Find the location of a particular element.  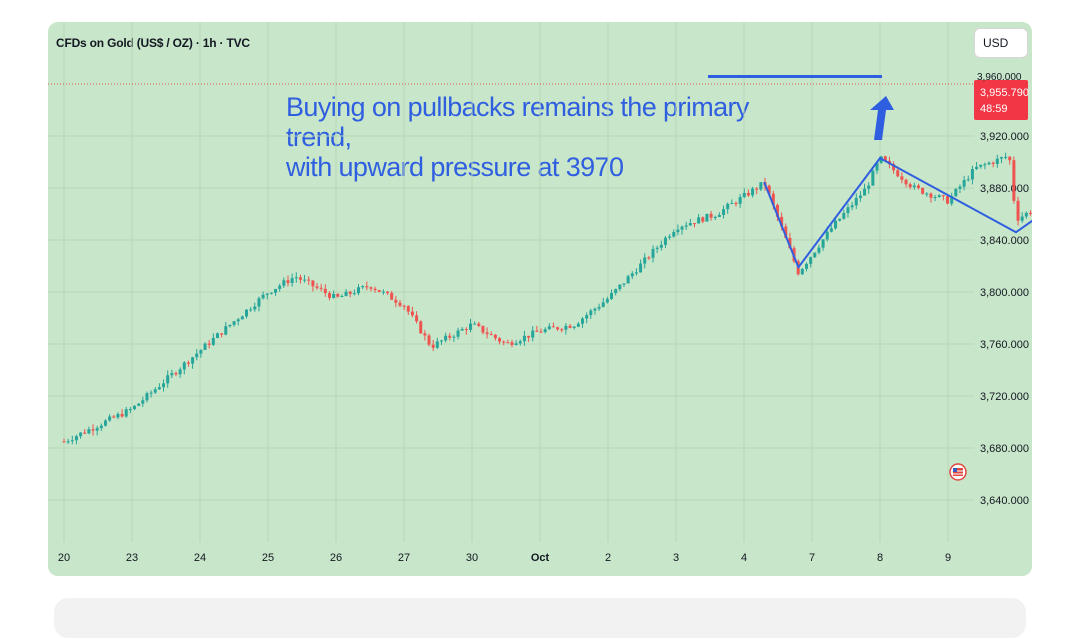

x-tick-label: 24 is located at coordinates (200, 558).